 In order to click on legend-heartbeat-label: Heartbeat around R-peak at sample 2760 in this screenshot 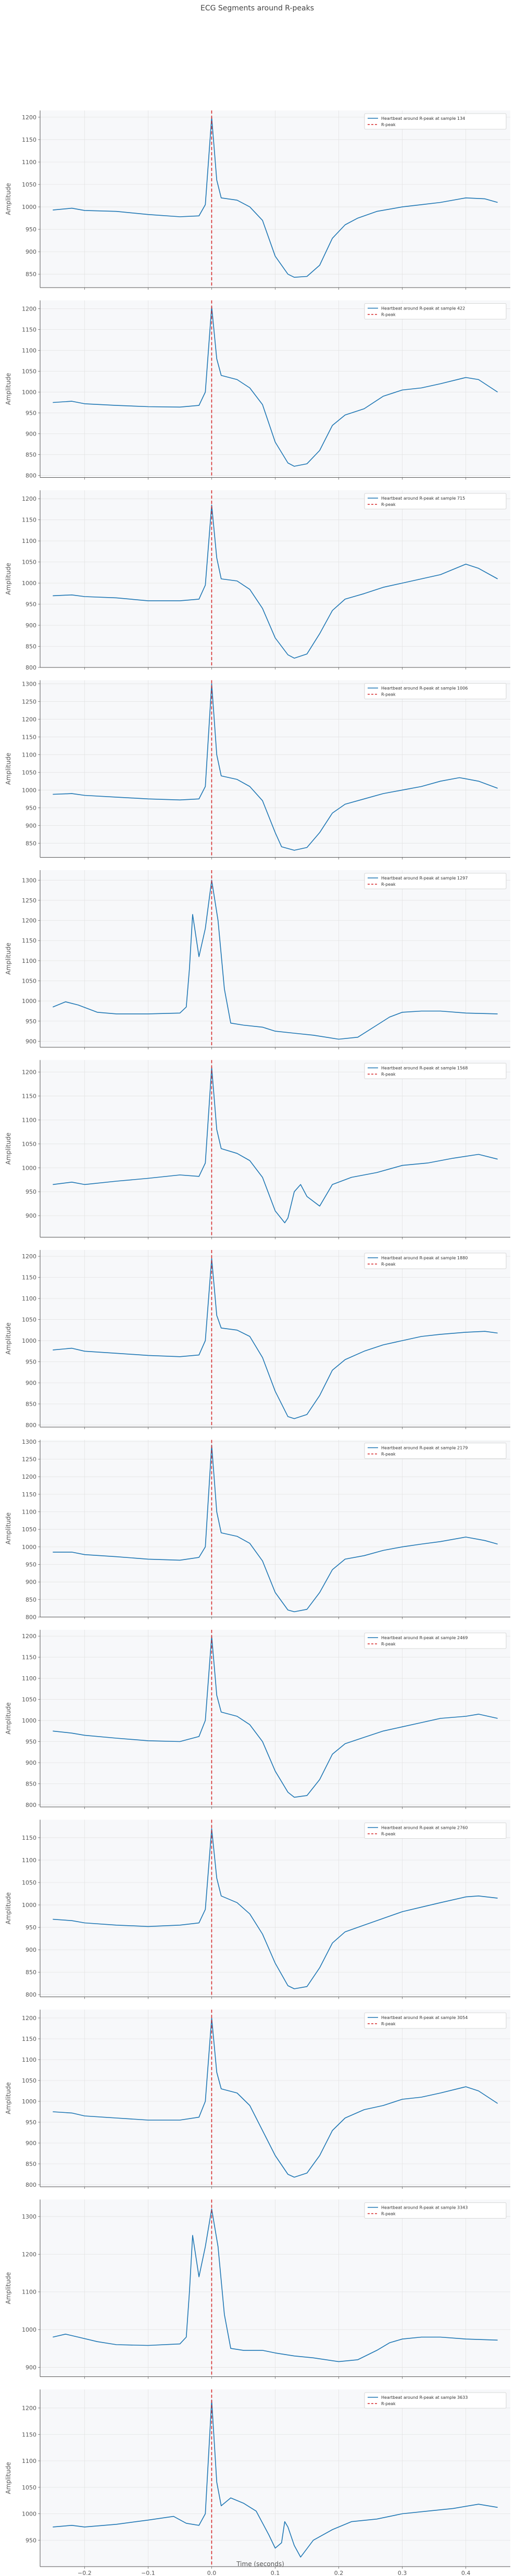, I will do `click(424, 1828)`.